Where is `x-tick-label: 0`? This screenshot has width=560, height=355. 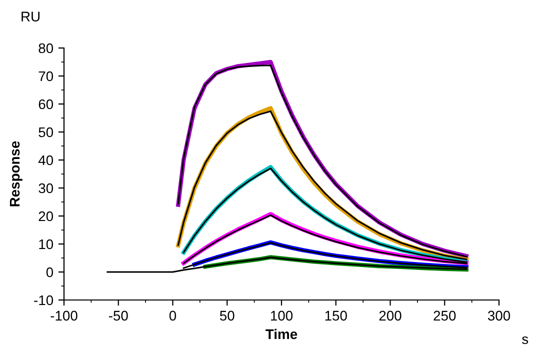 x-tick-label: 0 is located at coordinates (172, 315).